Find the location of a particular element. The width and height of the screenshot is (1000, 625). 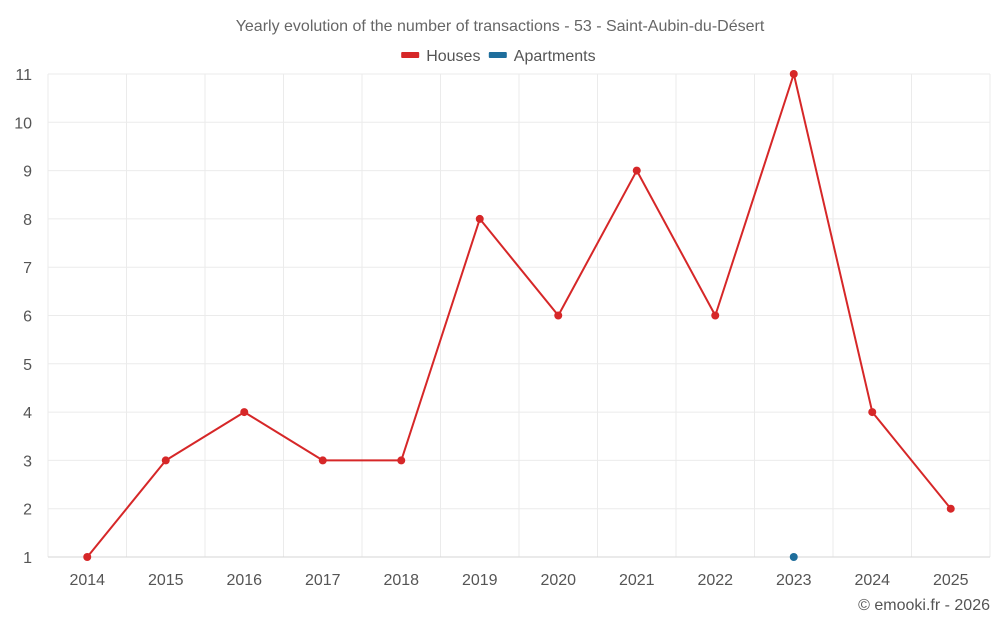

legend-label: Apartments is located at coordinates (555, 56).